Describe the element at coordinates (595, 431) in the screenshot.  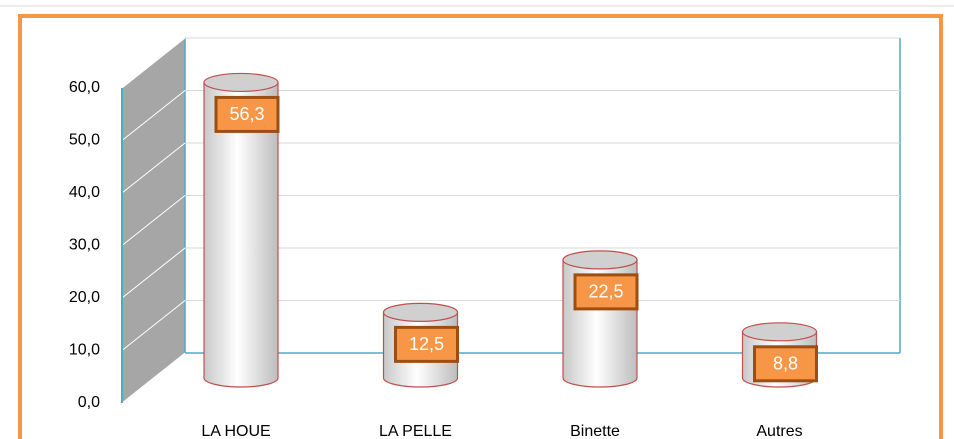
I see `x-tick-label: Binette` at that location.